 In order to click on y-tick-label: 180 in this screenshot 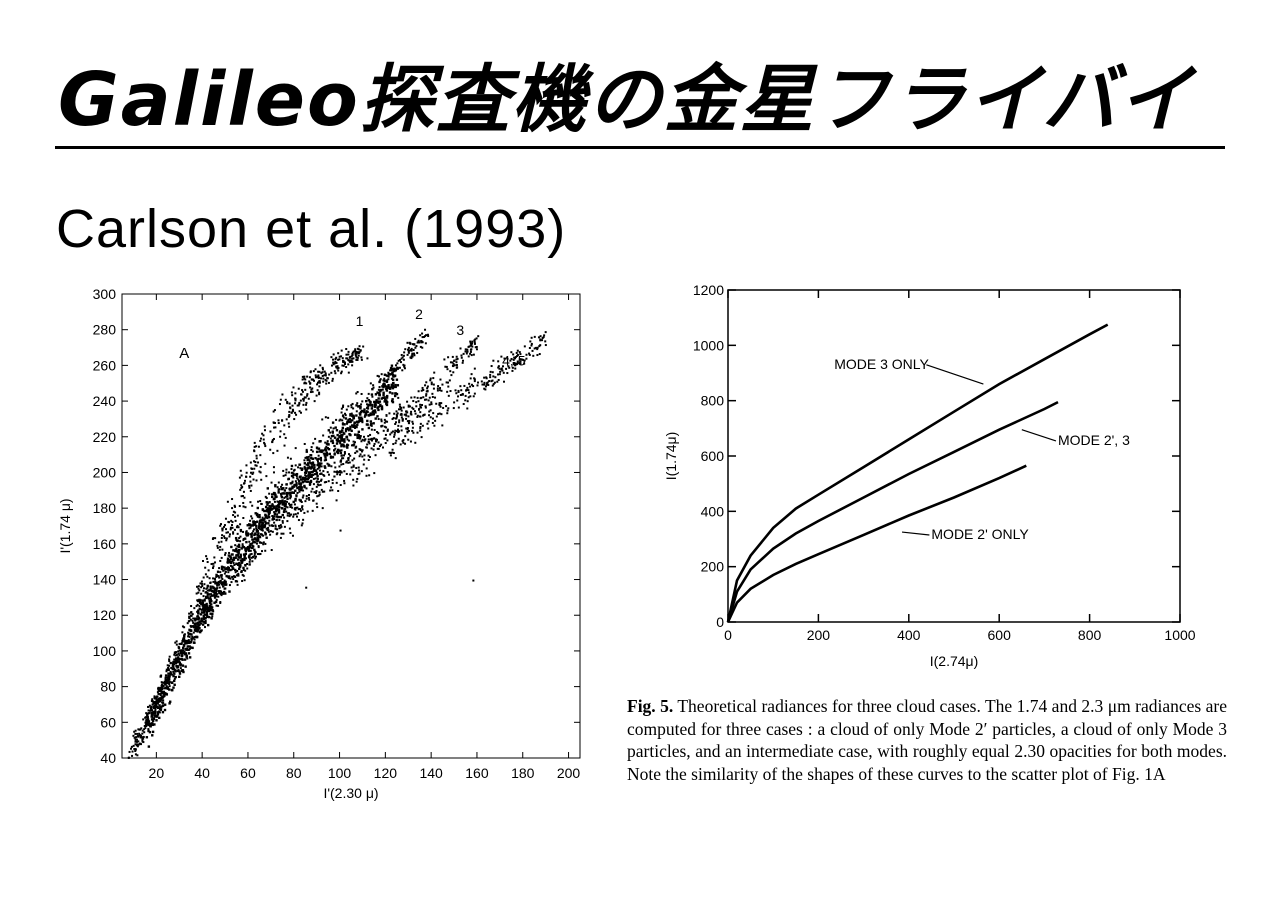, I will do `click(105, 508)`.